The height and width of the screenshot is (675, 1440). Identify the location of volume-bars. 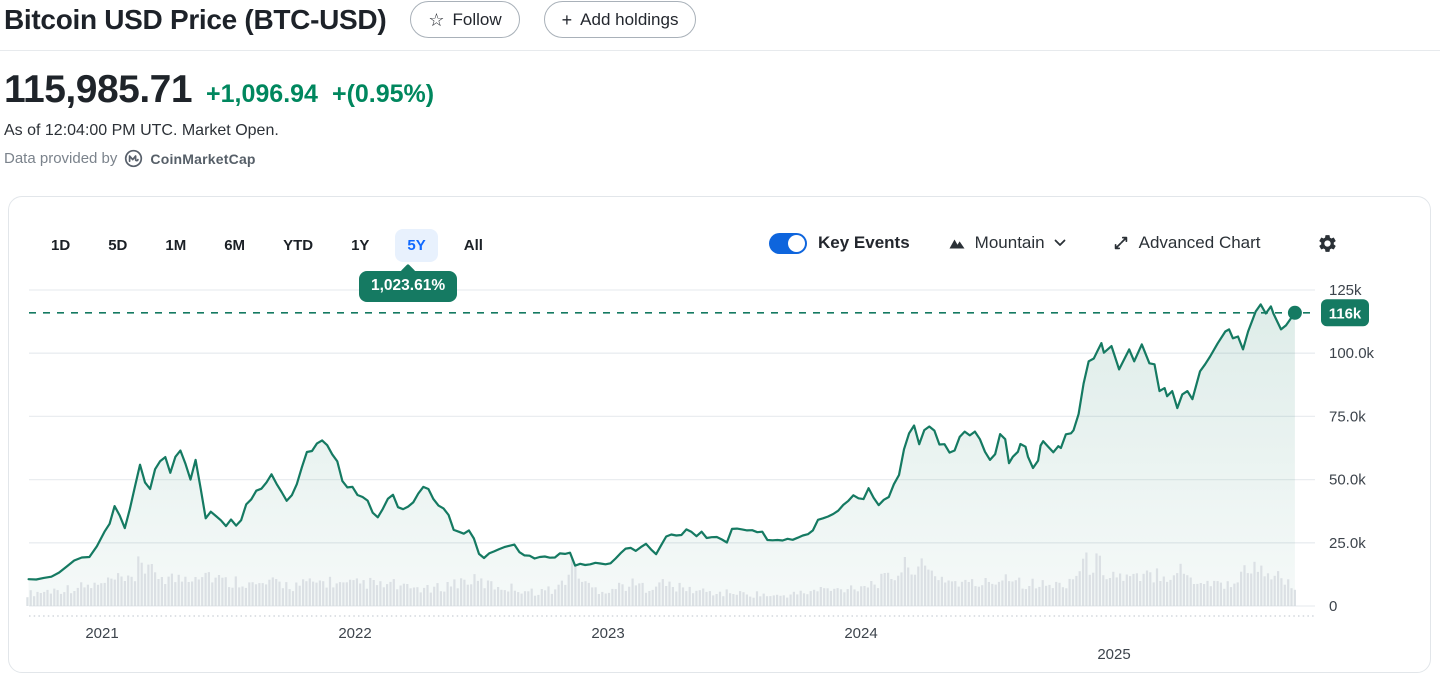
(661, 579).